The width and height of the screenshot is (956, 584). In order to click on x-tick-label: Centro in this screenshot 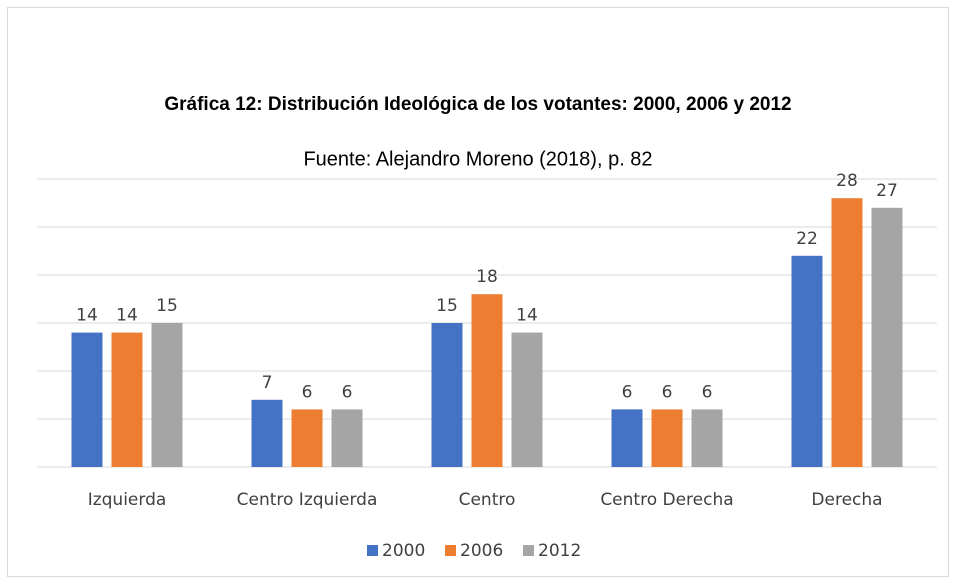, I will do `click(487, 500)`.